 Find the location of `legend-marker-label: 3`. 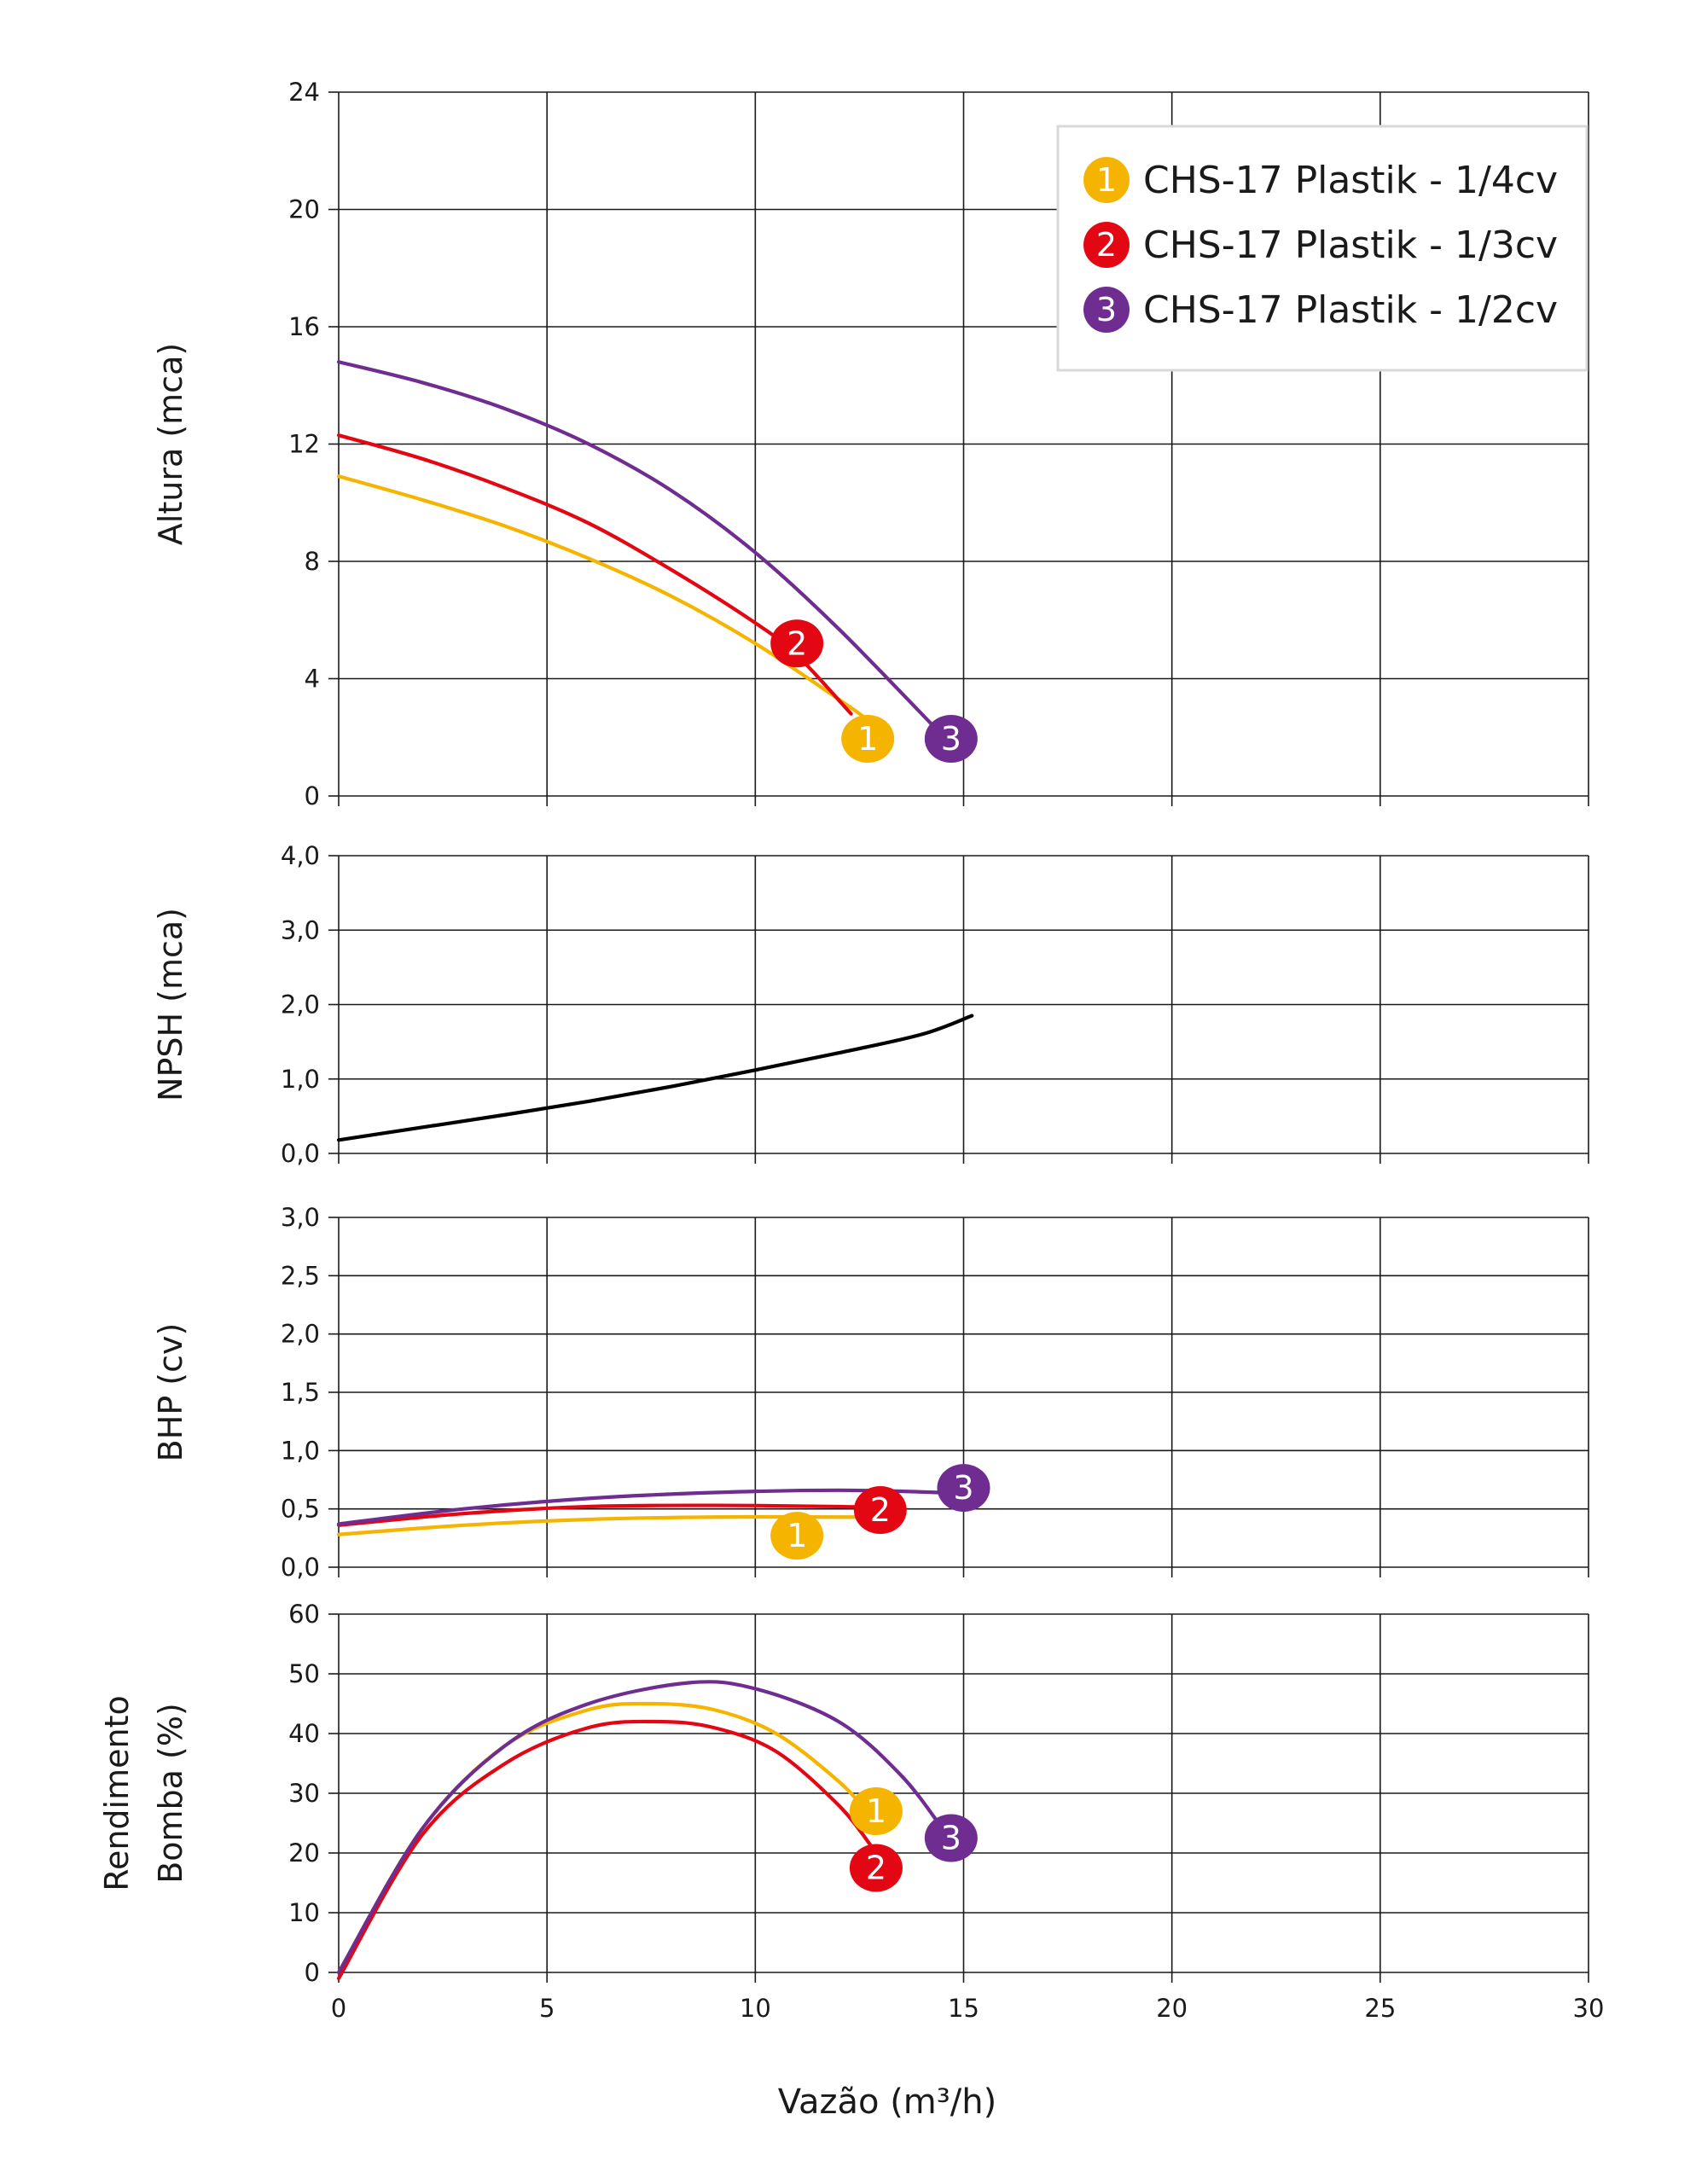

legend-marker-label: 3 is located at coordinates (1107, 309).